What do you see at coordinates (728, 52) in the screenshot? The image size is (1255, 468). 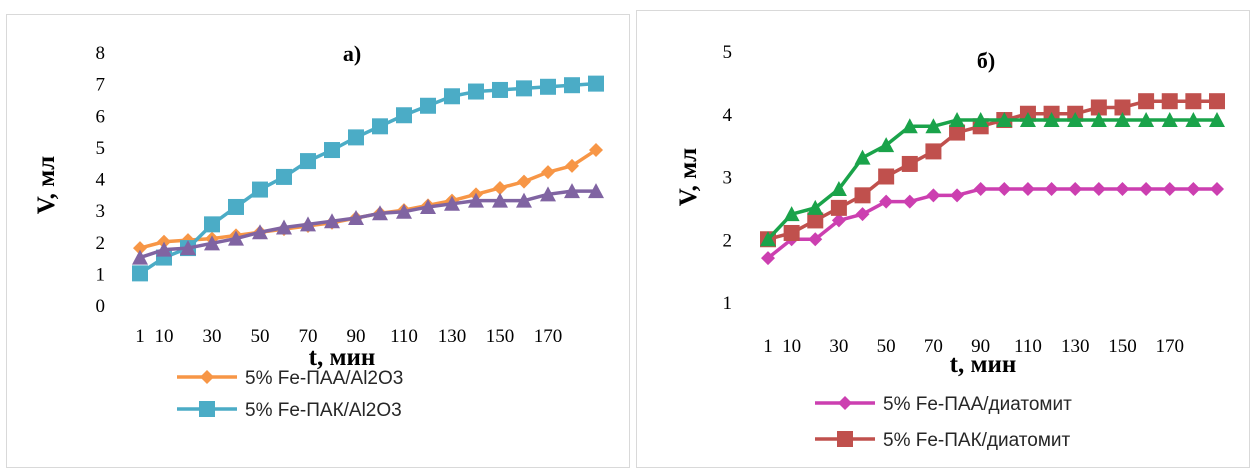 I see `chart-b-ytick: 5` at bounding box center [728, 52].